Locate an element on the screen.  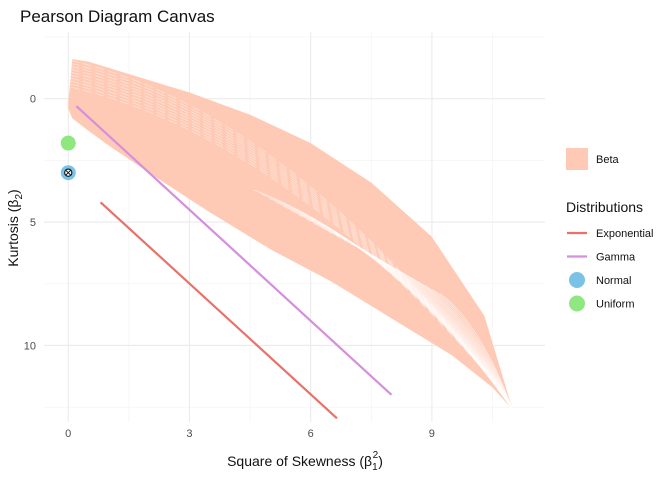
y-axis-title: Kurtosis (β2) is located at coordinates (15, 227).